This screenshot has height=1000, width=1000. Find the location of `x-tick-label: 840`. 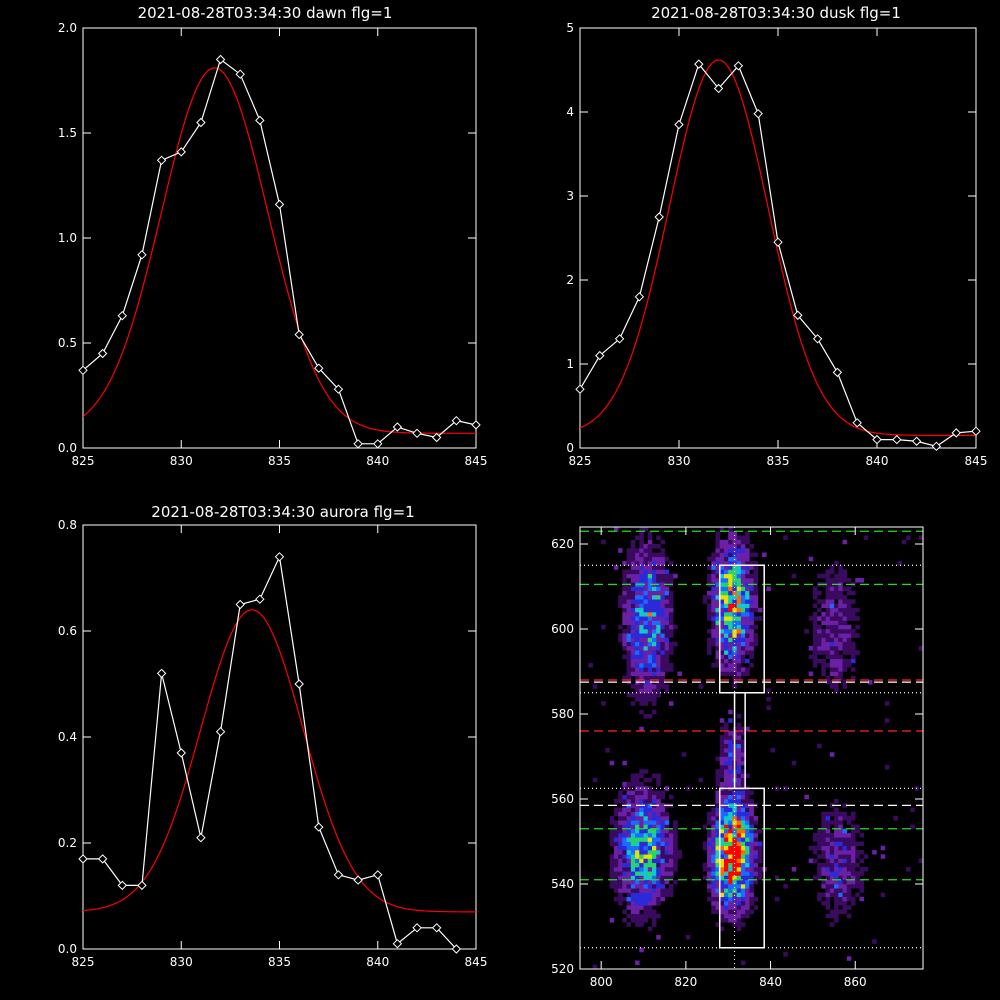

x-tick-label: 840 is located at coordinates (377, 461).